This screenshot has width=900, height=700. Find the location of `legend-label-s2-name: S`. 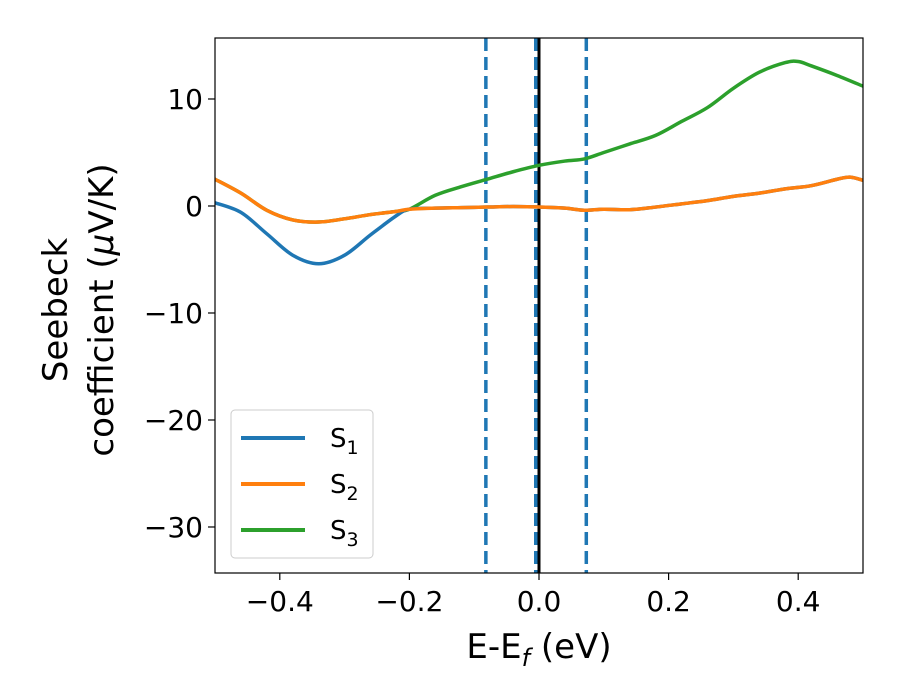

legend-label-s2-name: S is located at coordinates (338, 485).